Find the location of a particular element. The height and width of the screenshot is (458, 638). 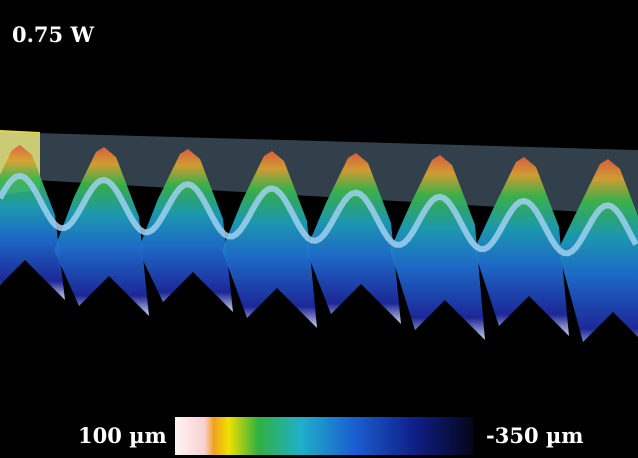

power-label: 0.75 W is located at coordinates (53, 34).